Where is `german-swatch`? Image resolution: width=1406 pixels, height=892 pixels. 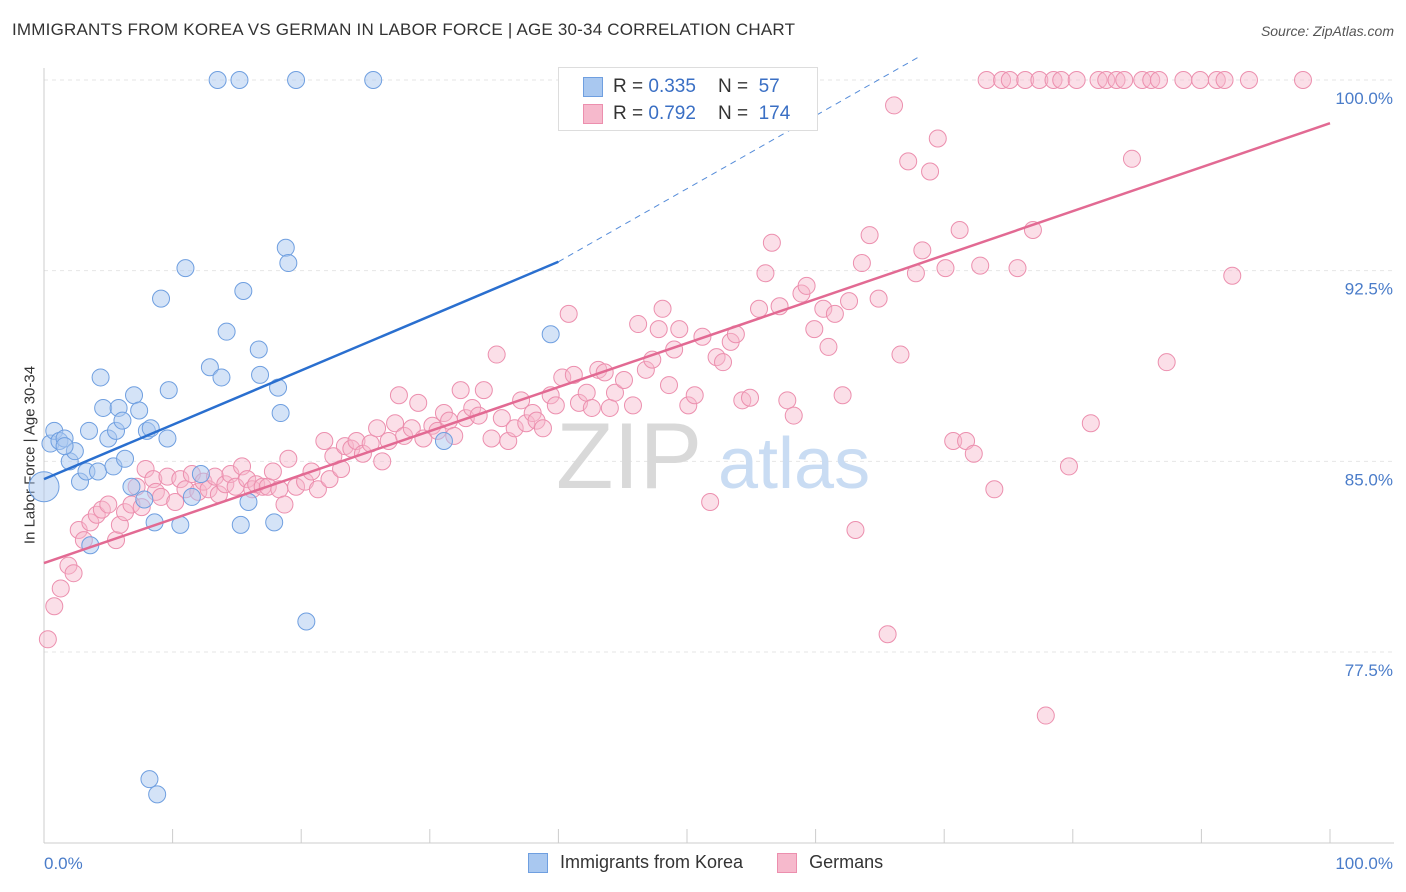 german-swatch is located at coordinates (593, 114).